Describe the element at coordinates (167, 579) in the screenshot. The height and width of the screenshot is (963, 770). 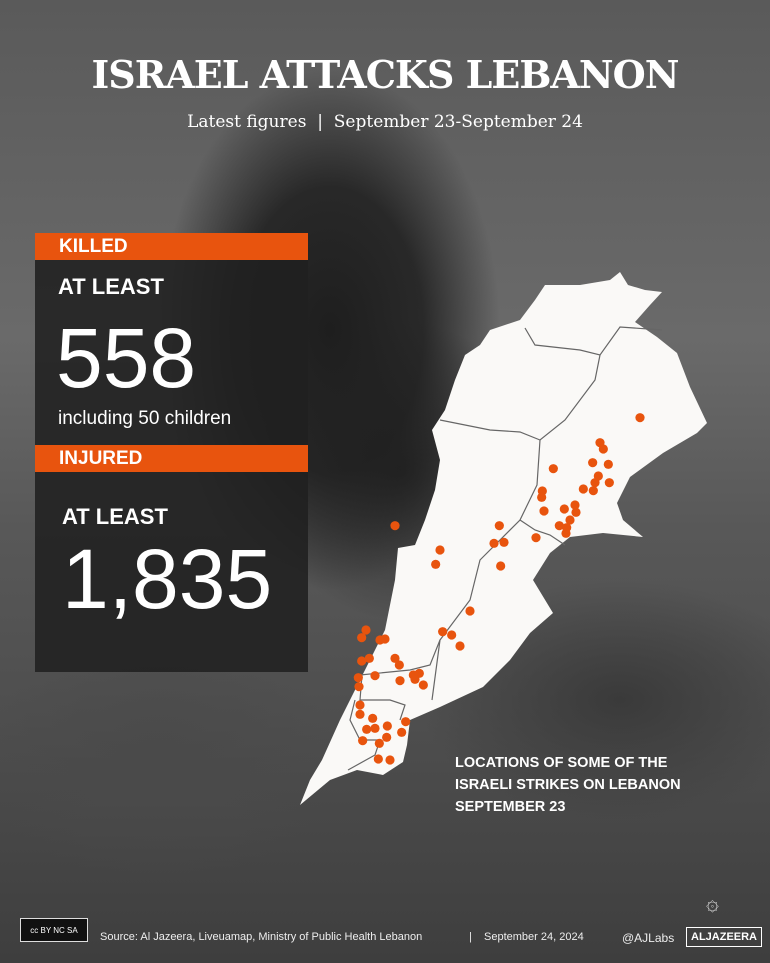
I see `injured-count: 1,835` at that location.